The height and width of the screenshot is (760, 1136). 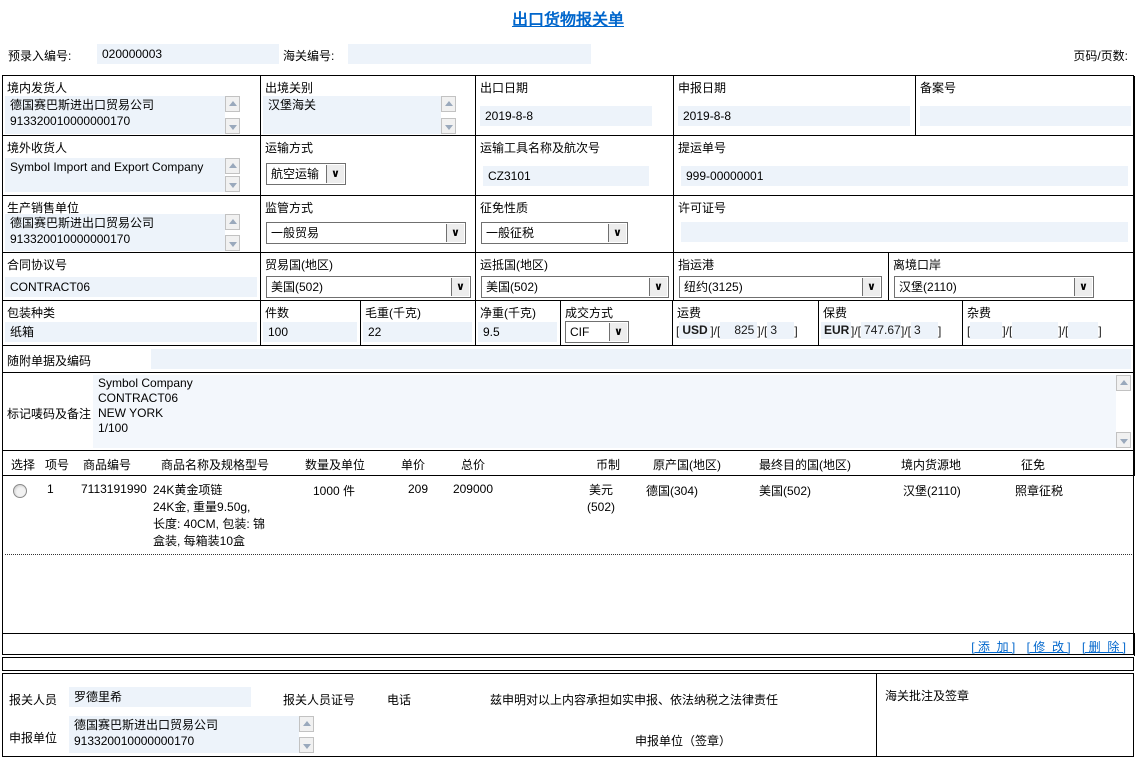 I want to click on trade-country-select: 美国(502), so click(x=368, y=287).